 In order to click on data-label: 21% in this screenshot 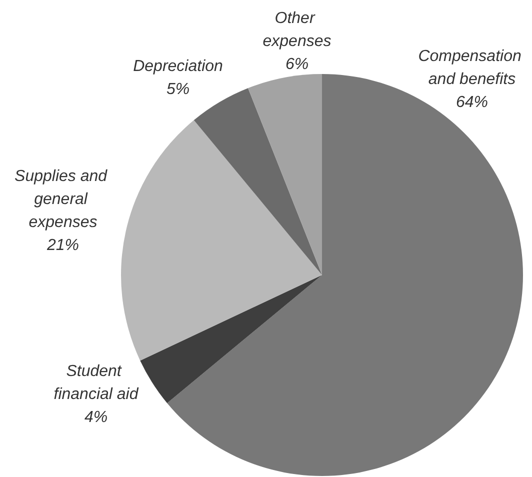, I will do `click(63, 245)`.